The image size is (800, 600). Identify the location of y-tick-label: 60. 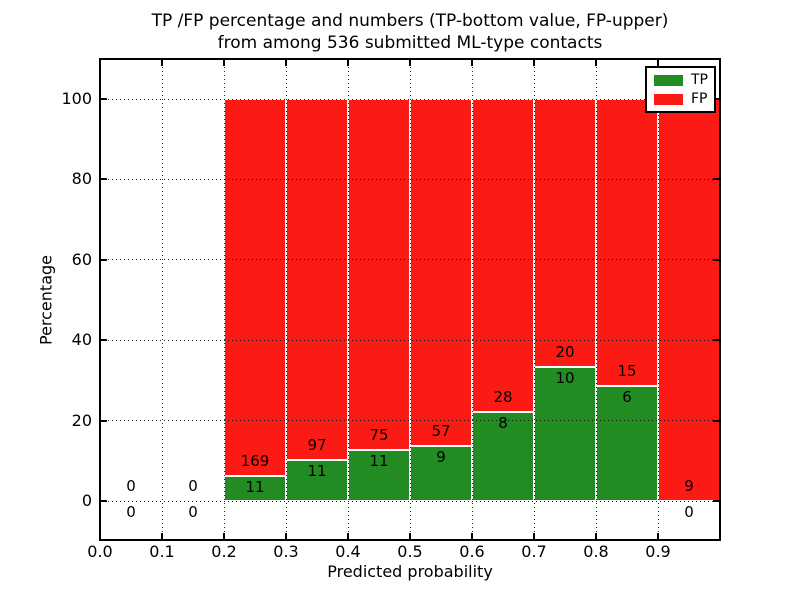
(81, 259).